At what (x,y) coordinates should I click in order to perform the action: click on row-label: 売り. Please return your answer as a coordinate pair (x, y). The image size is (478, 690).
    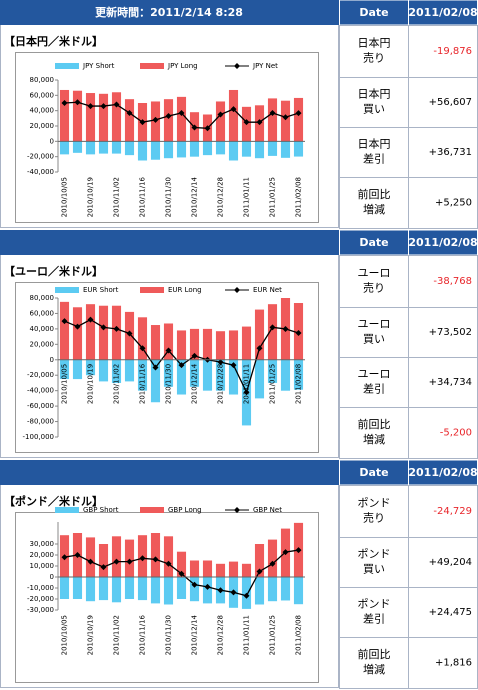
    Looking at the image, I should click on (374, 288).